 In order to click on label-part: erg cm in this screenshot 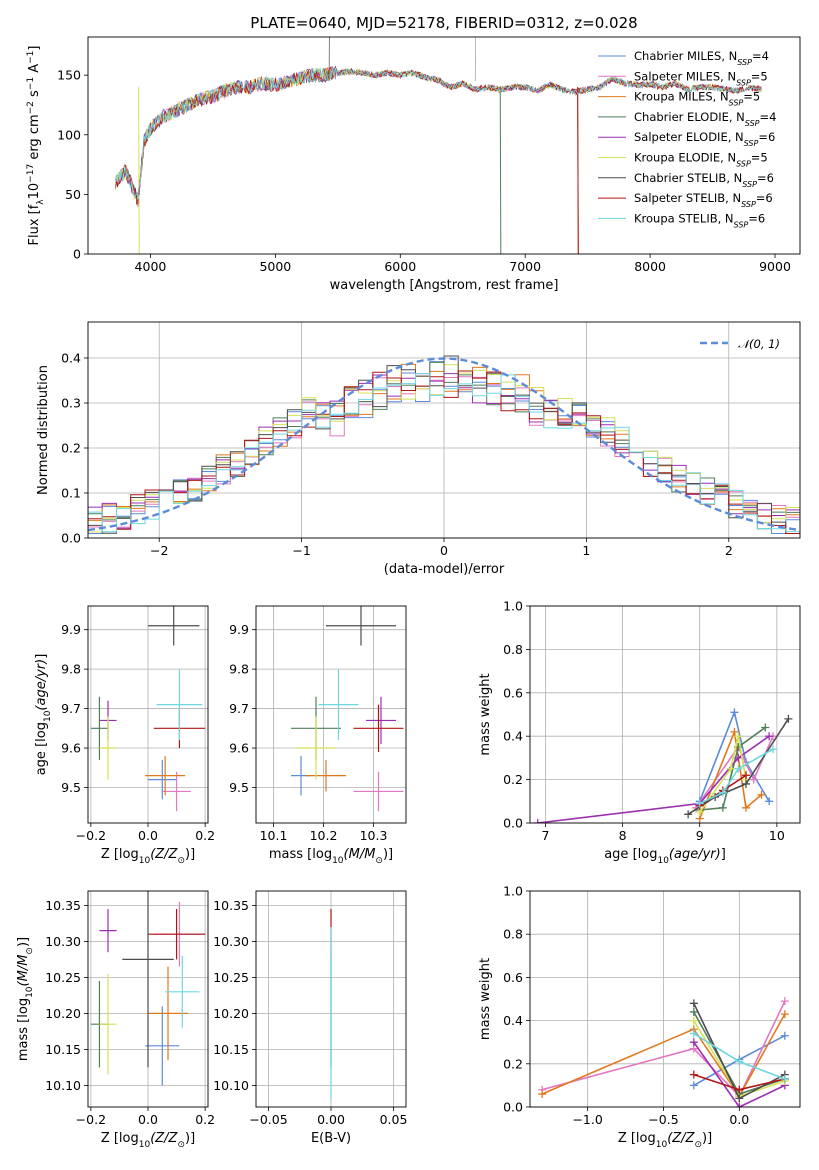, I will do `click(34, 138)`.